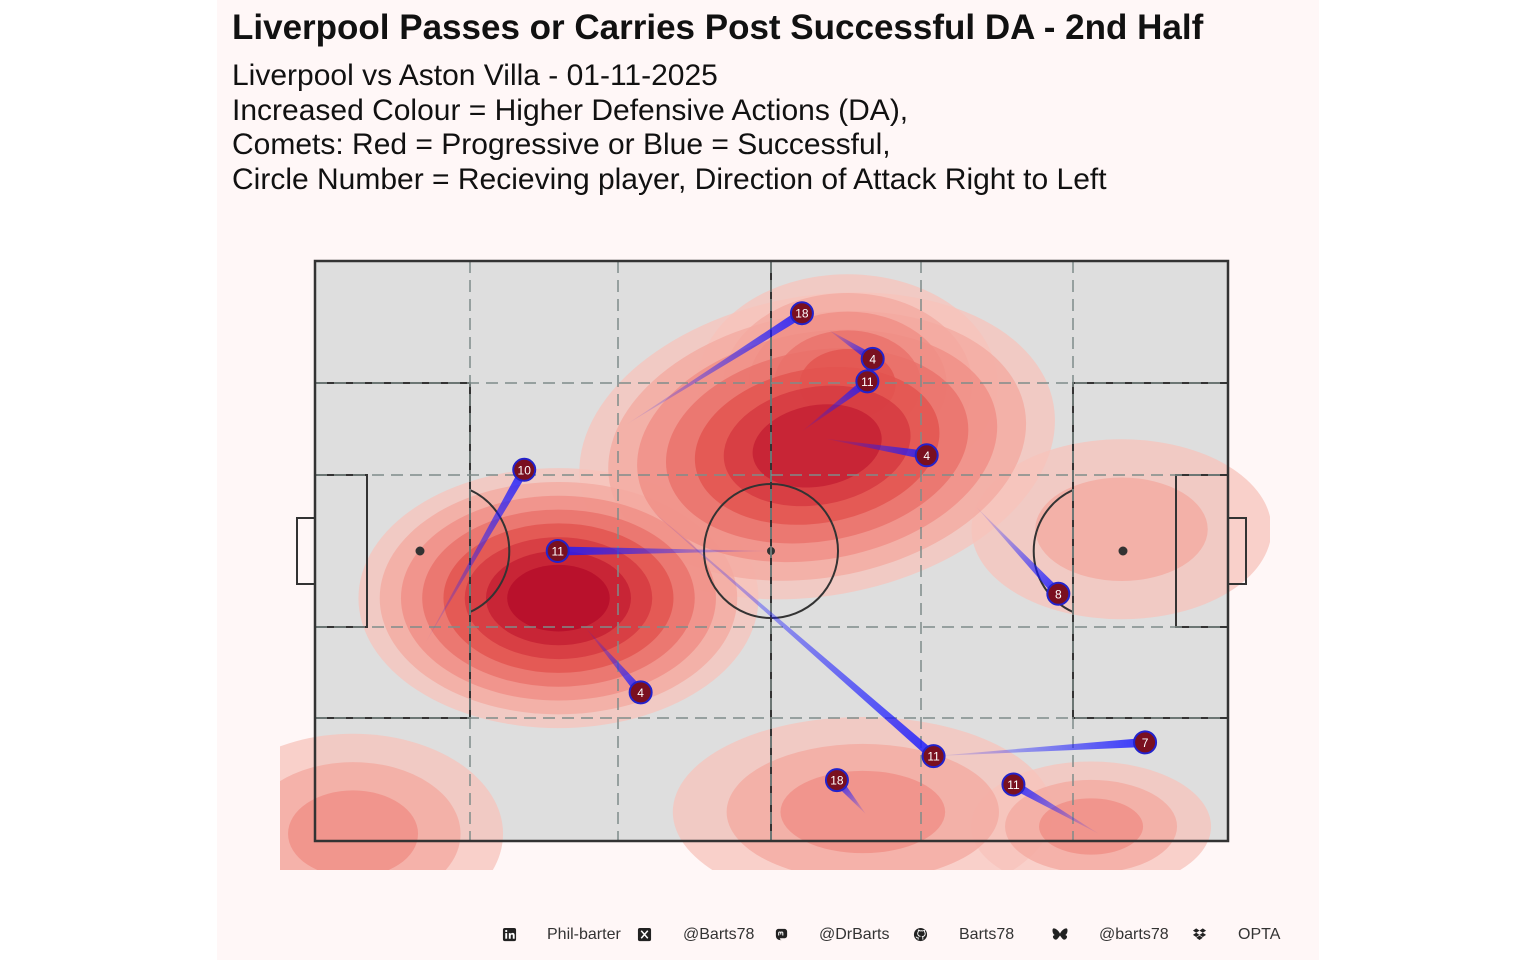  Describe the element at coordinates (644, 934) in the screenshot. I see `x-twitter-icon` at that location.